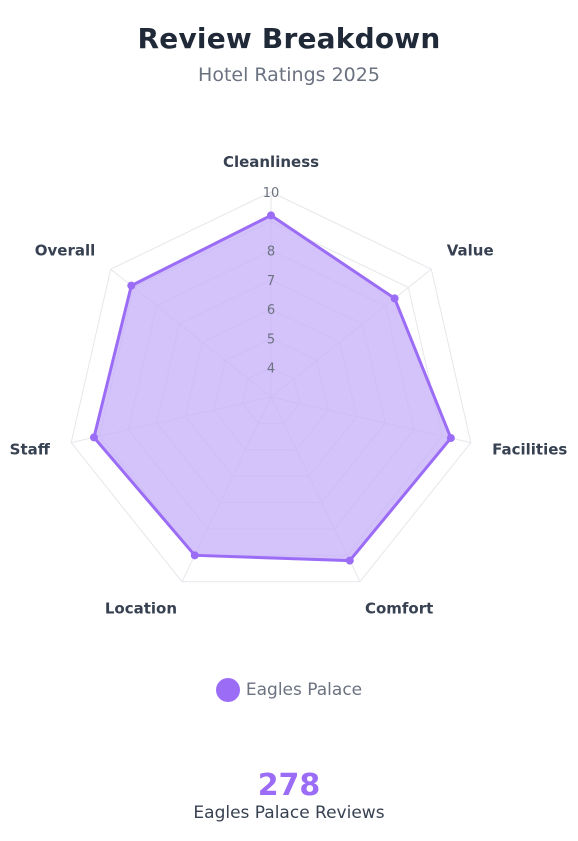  I want to click on axis-label: Staff, so click(30, 449).